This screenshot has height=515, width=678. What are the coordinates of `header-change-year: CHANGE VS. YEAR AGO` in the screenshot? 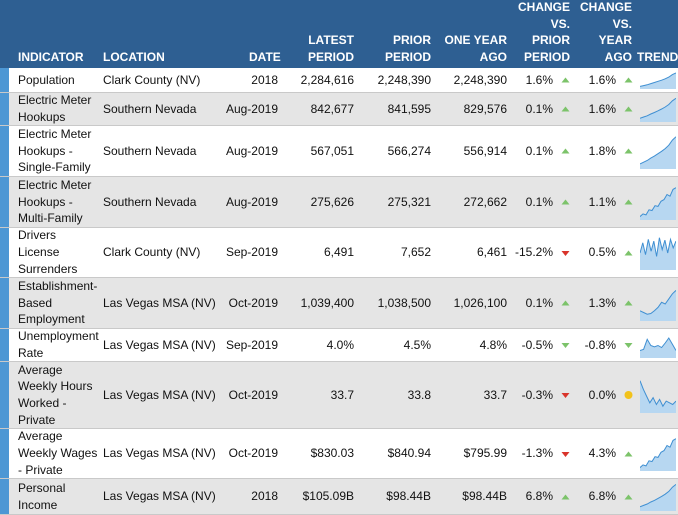 It's located at (605, 32).